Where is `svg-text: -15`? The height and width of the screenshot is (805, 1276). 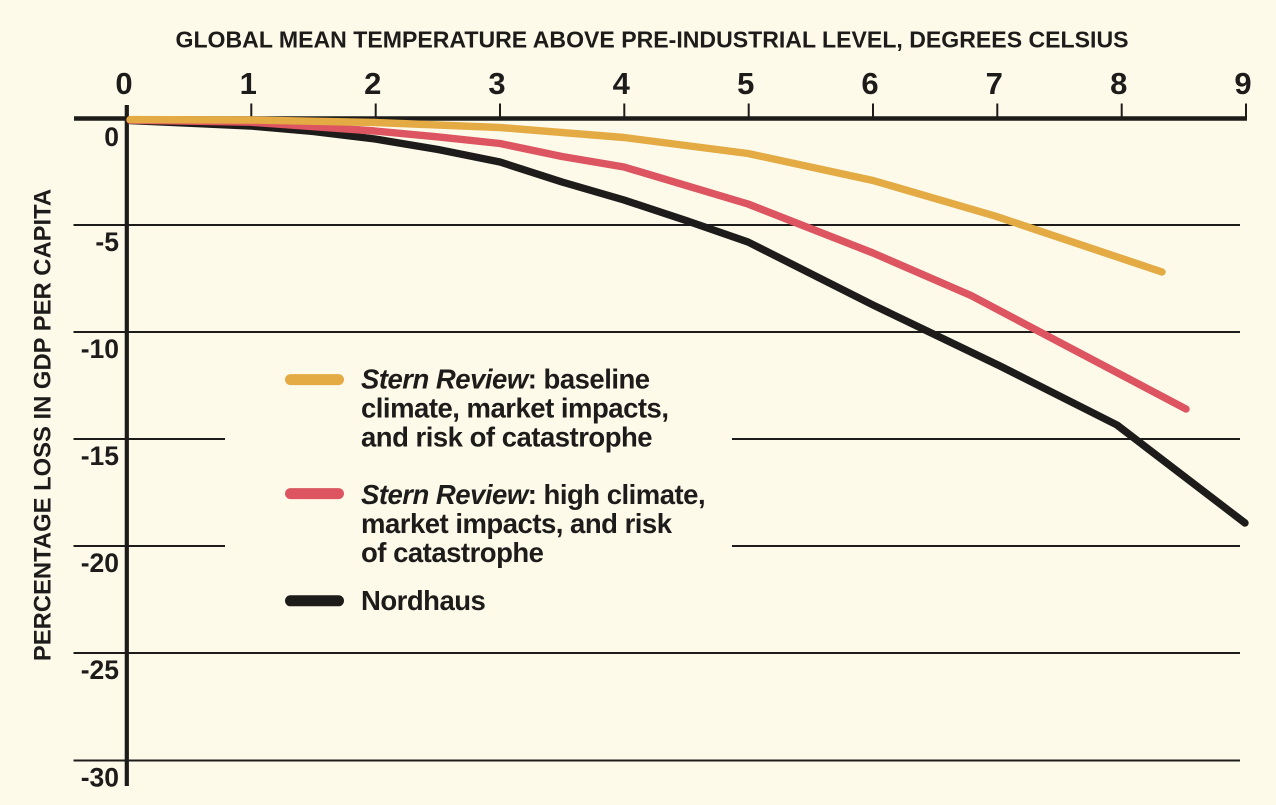 svg-text: -15 is located at coordinates (100, 456).